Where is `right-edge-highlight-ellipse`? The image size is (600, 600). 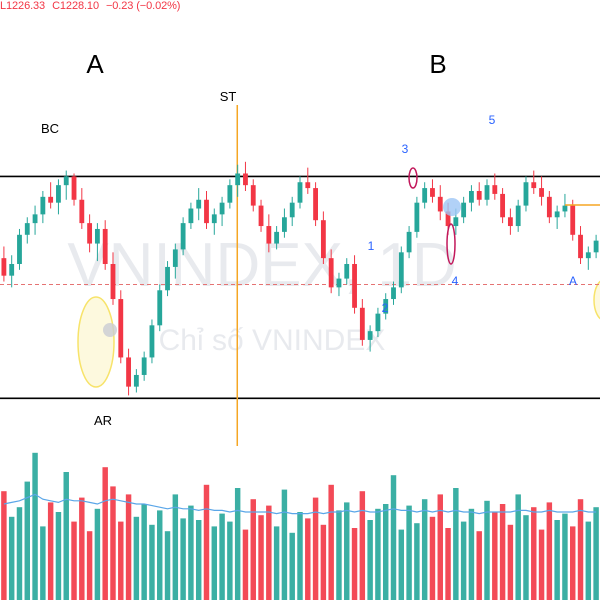
right-edge-highlight-ellipse is located at coordinates (596, 300).